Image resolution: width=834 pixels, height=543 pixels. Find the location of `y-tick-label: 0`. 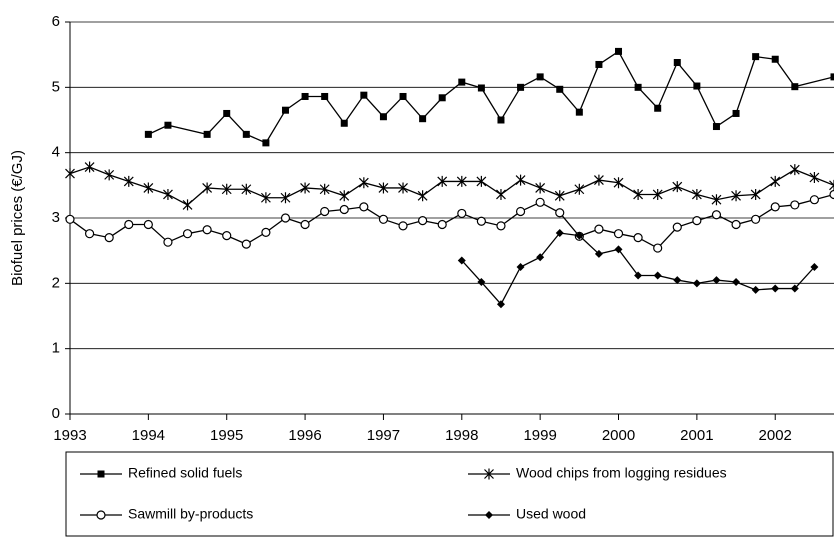

y-tick-label: 0 is located at coordinates (56, 413).